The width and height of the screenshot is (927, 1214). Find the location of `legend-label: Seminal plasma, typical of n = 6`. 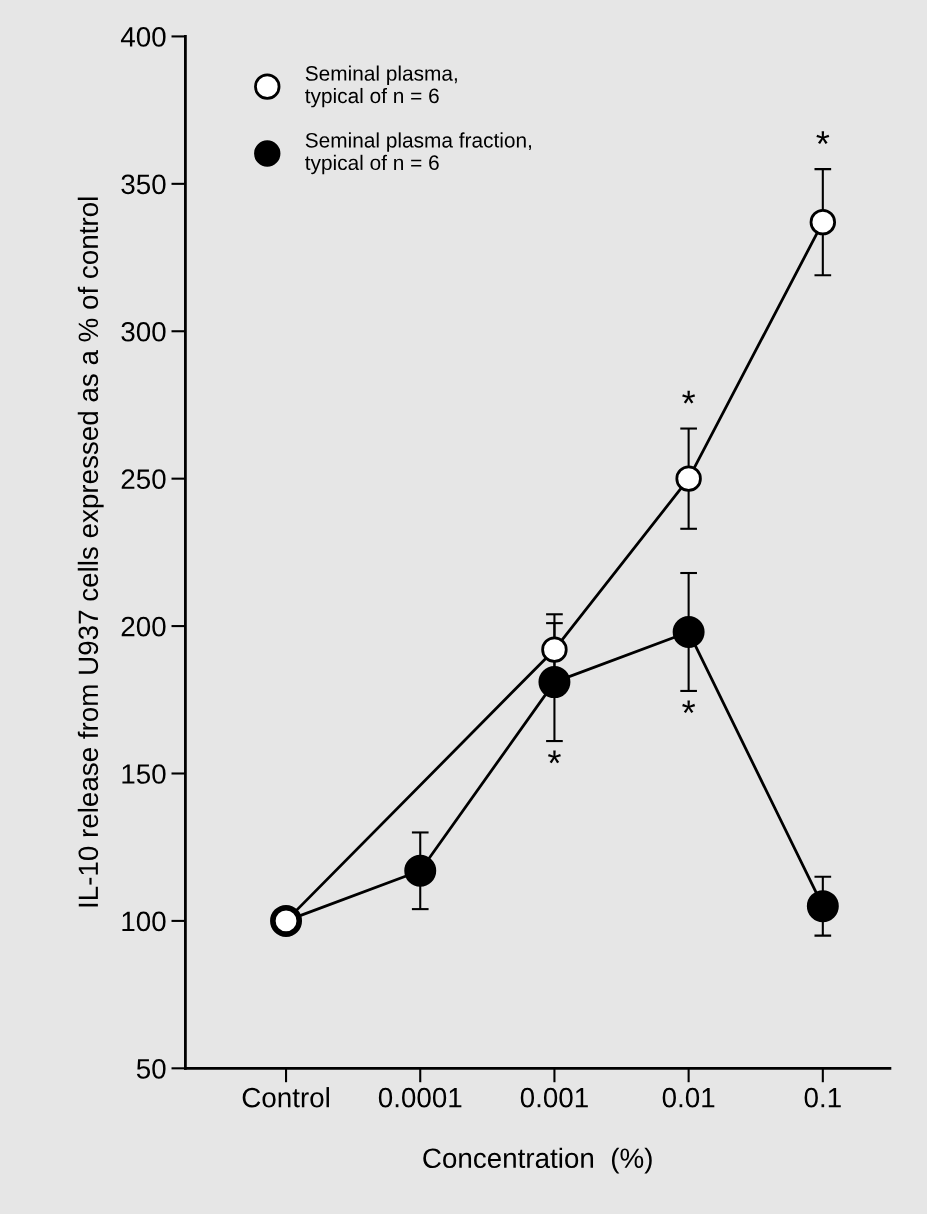

legend-label: Seminal plasma, typical of n = 6 is located at coordinates (381, 86).